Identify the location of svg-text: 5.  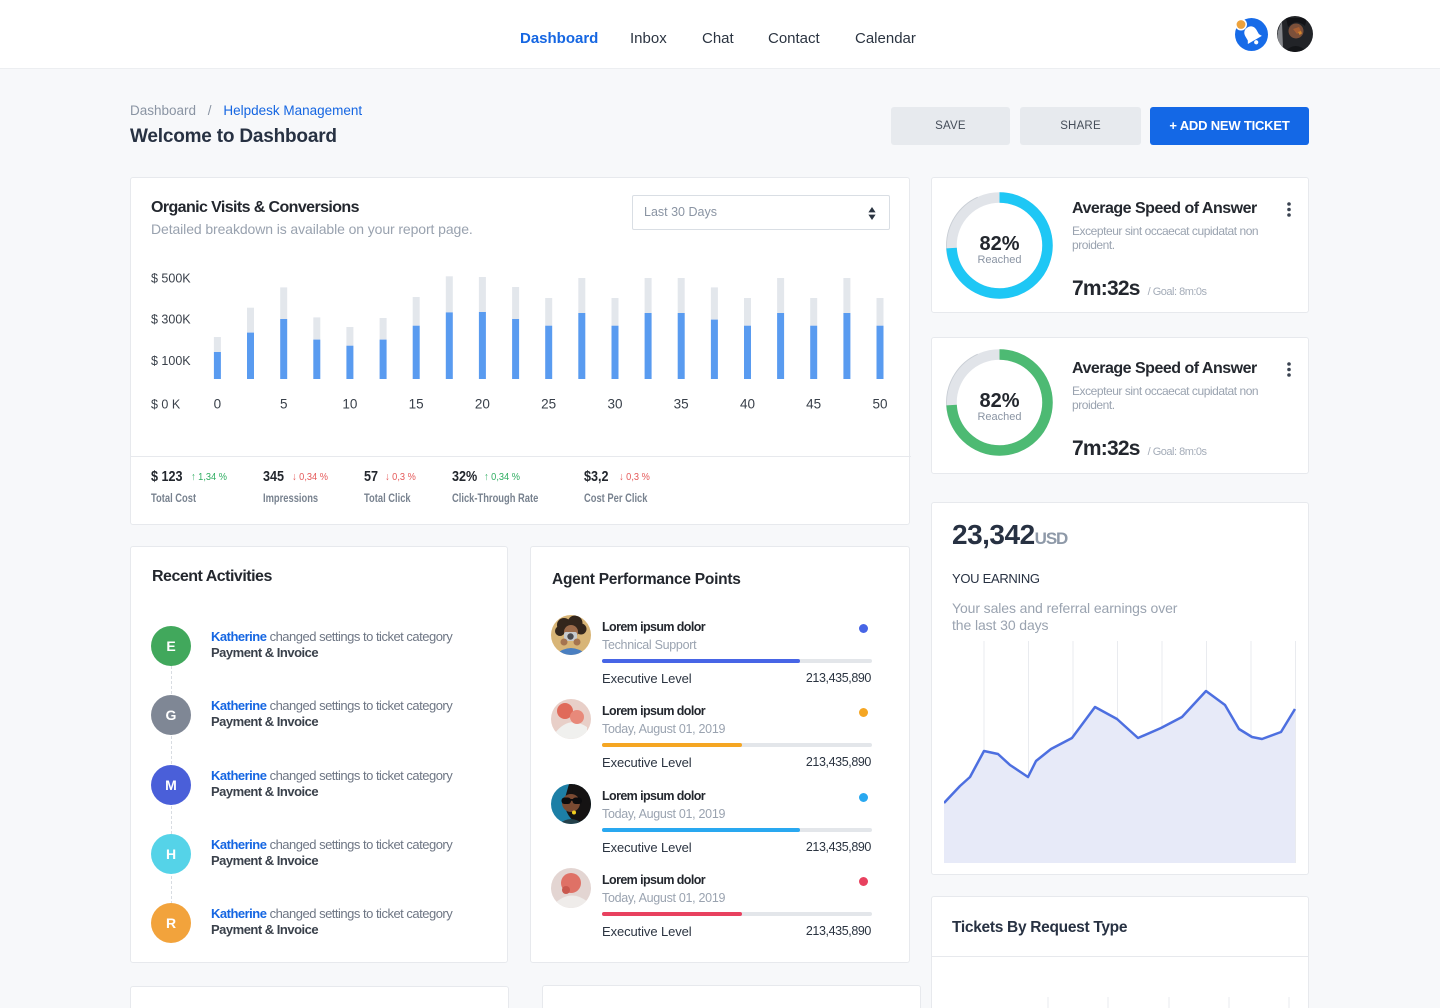
(284, 404).